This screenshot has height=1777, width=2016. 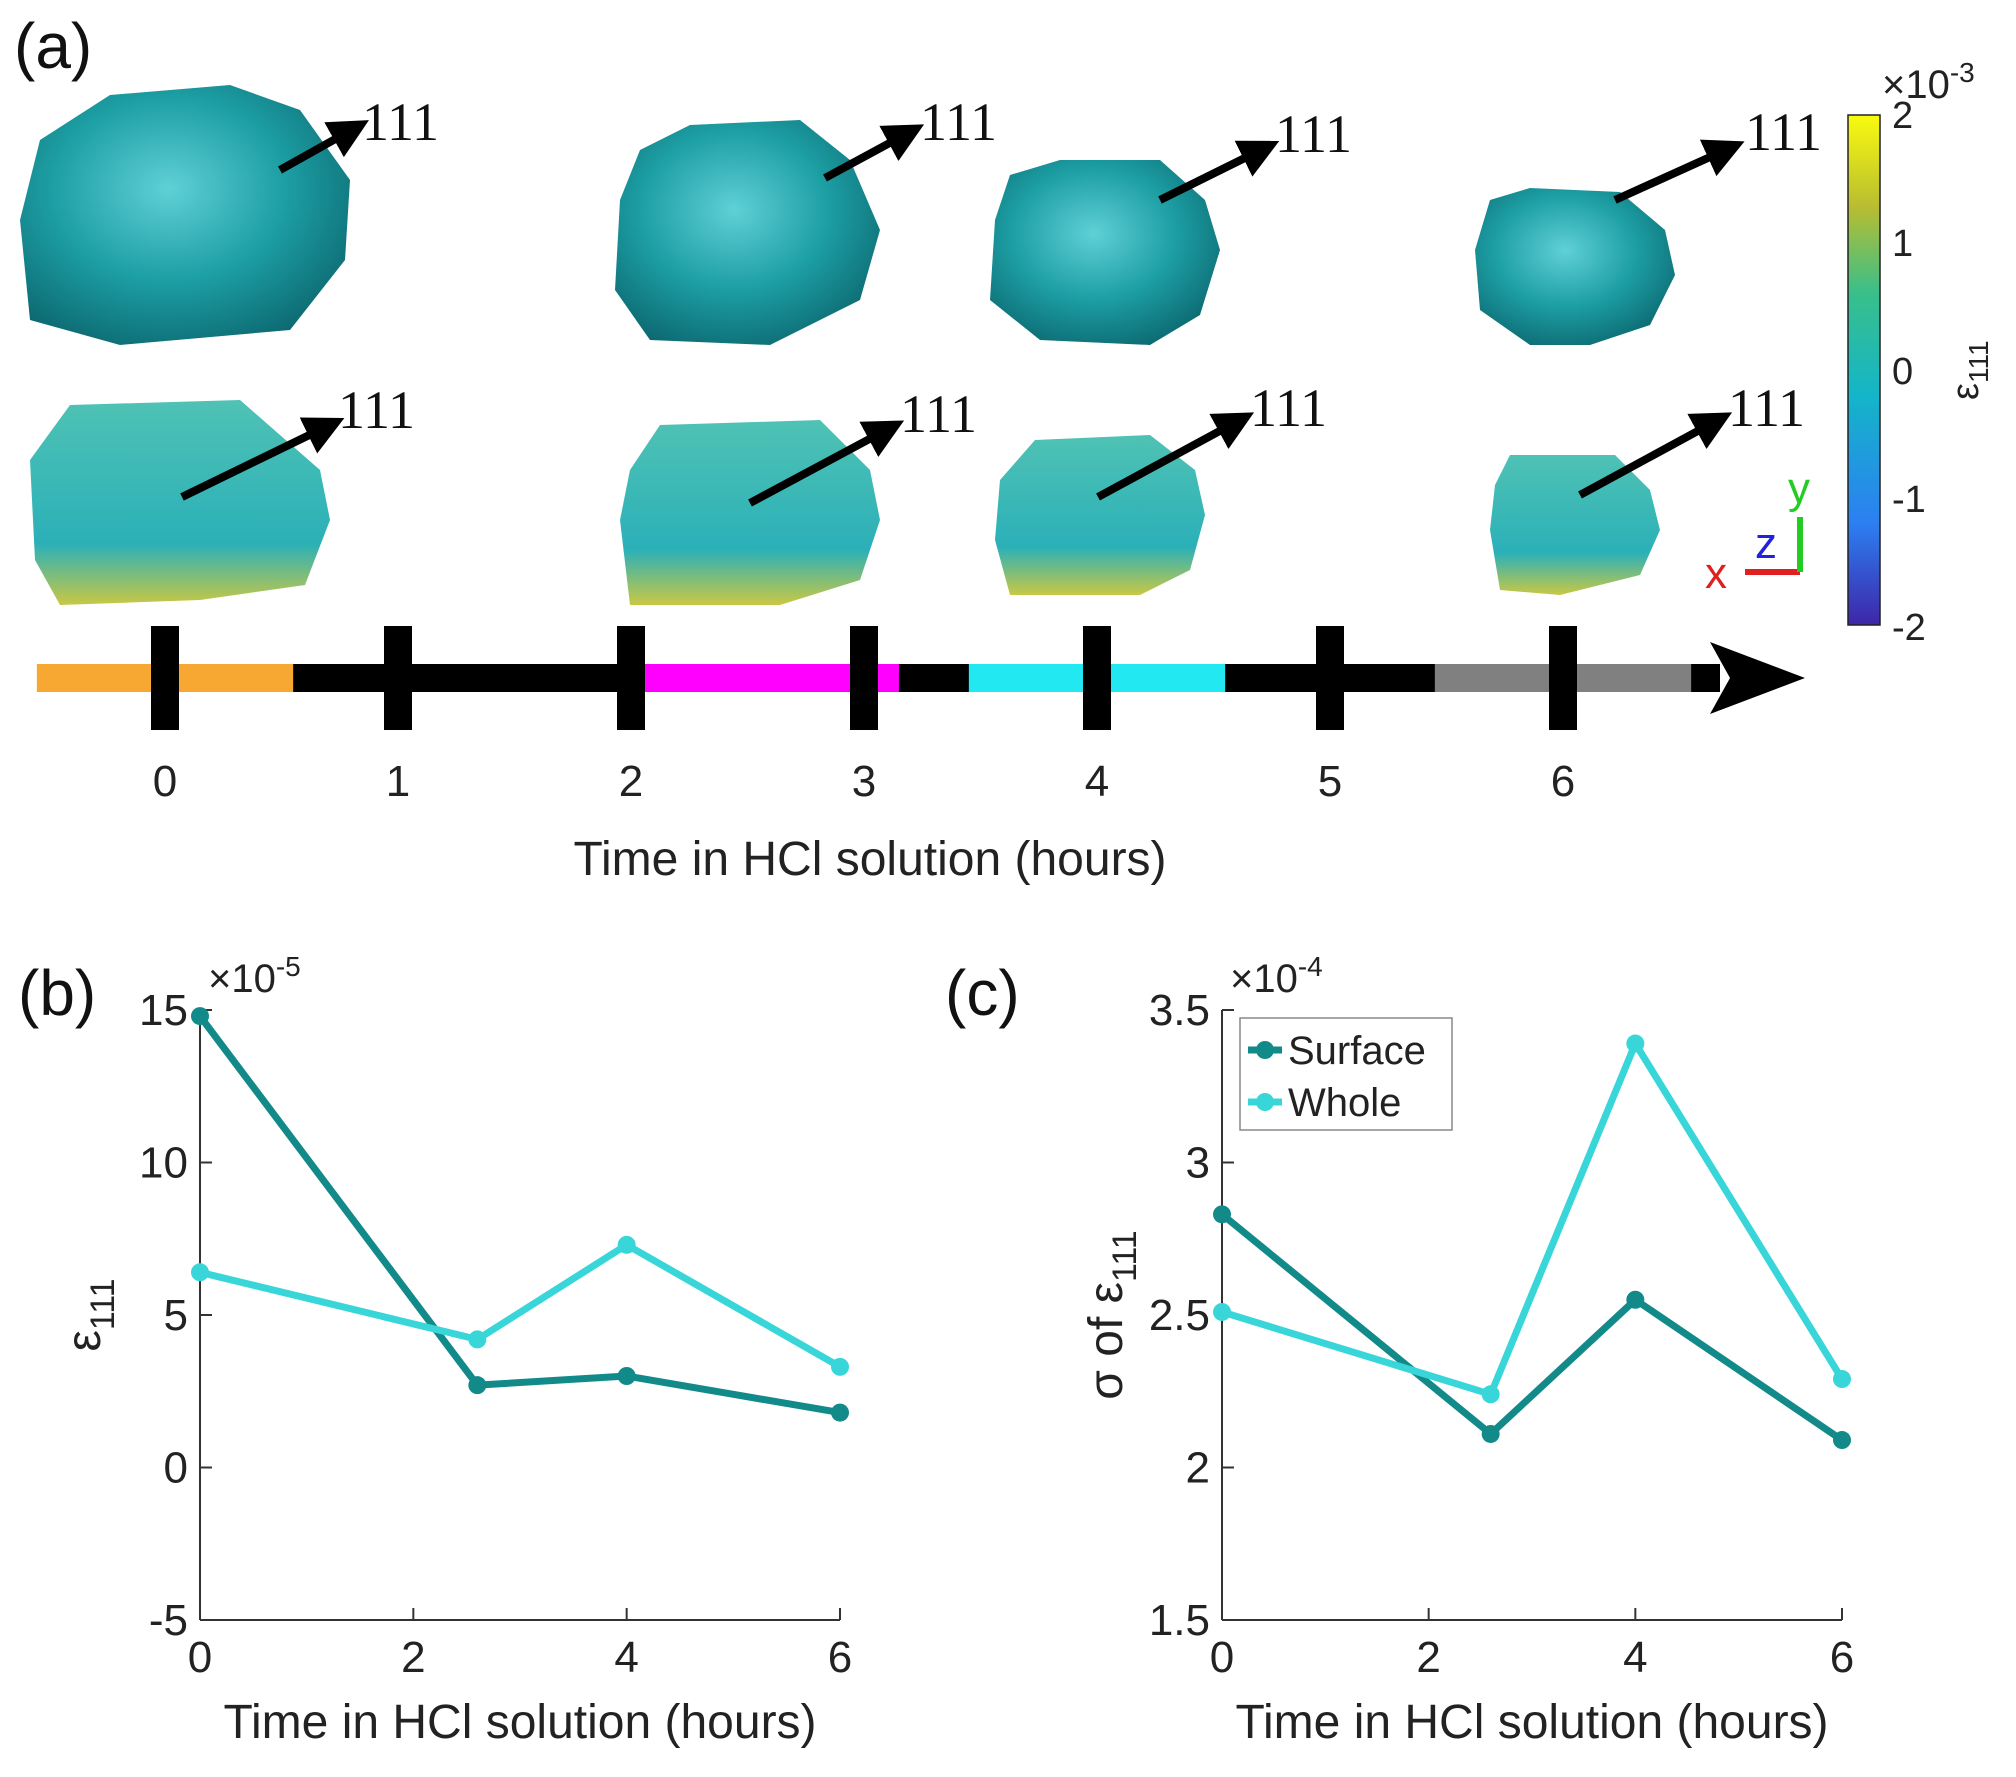 I want to click on panel-b-label: (b), so click(x=57, y=993).